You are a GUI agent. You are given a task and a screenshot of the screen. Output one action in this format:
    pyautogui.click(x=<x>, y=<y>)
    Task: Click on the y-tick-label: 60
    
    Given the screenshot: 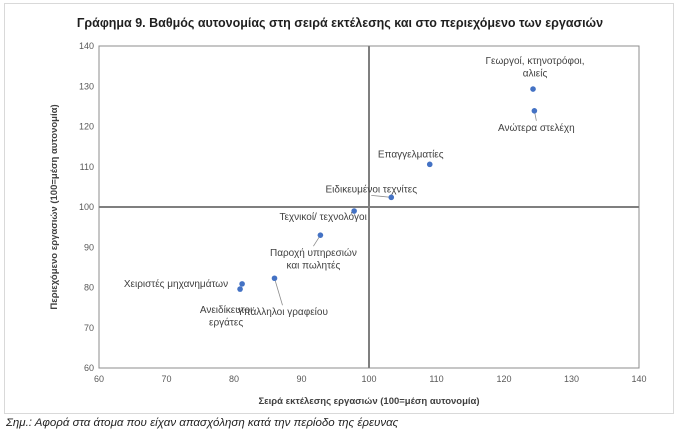 What is the action you would take?
    pyautogui.click(x=89, y=368)
    